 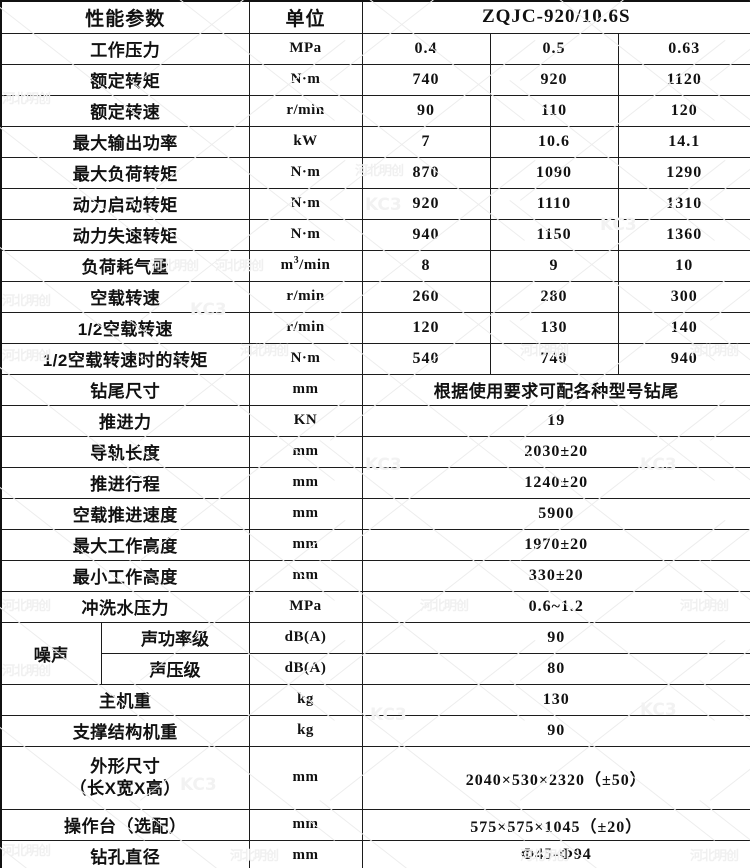 What do you see at coordinates (555, 575) in the screenshot?
I see `cell-value: 330±20` at bounding box center [555, 575].